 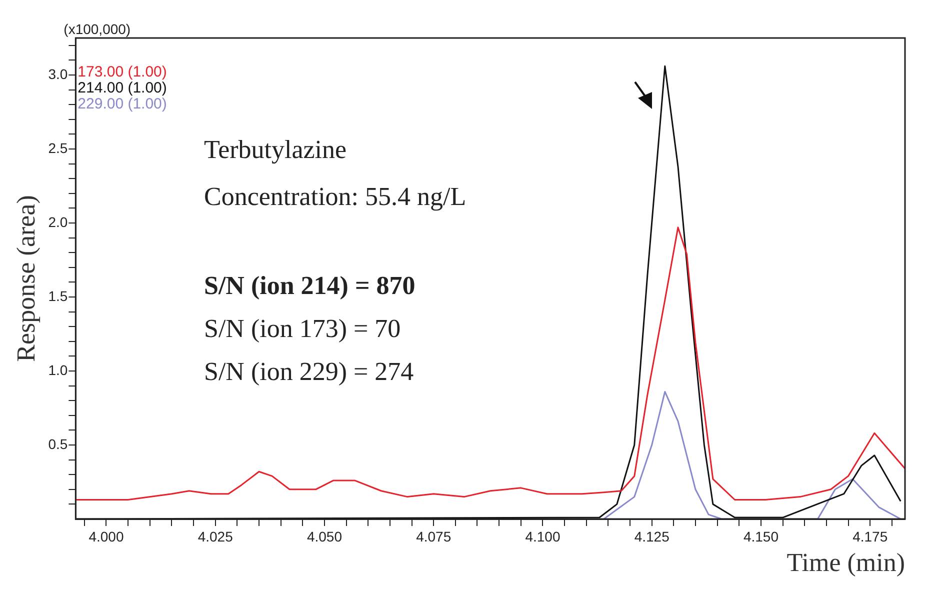 What do you see at coordinates (58, 444) in the screenshot?
I see `y-tick-label: 0.5` at bounding box center [58, 444].